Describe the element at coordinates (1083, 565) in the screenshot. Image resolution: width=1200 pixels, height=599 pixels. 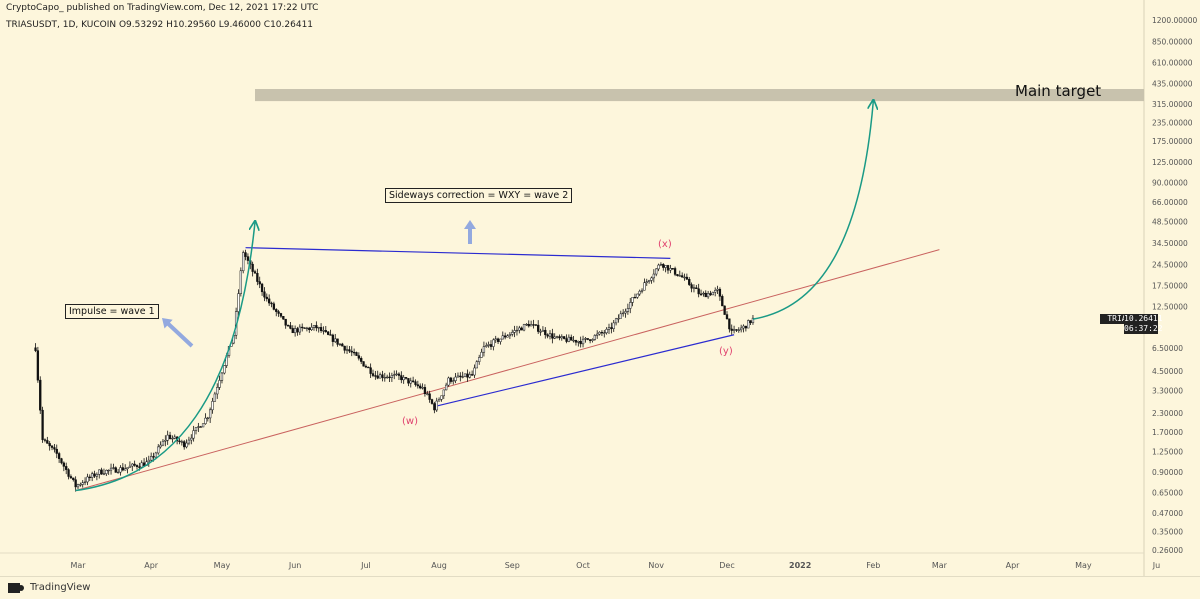
I see `time-tick-label: May` at that location.